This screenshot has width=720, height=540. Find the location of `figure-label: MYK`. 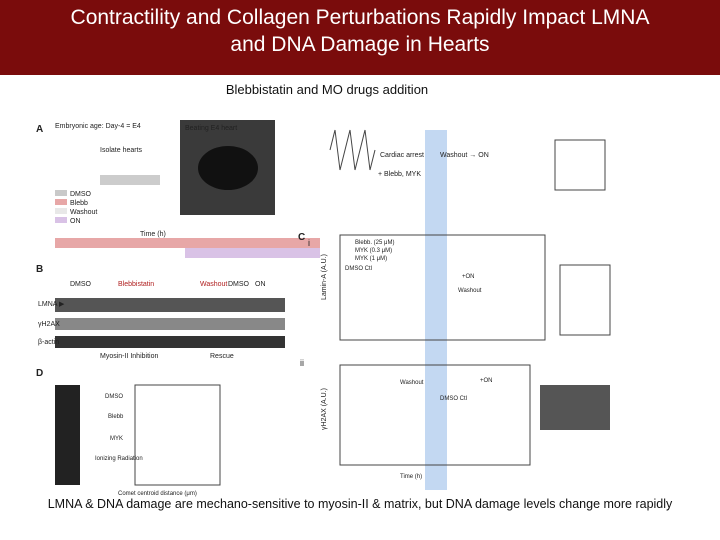

figure-label: MYK is located at coordinates (116, 439).